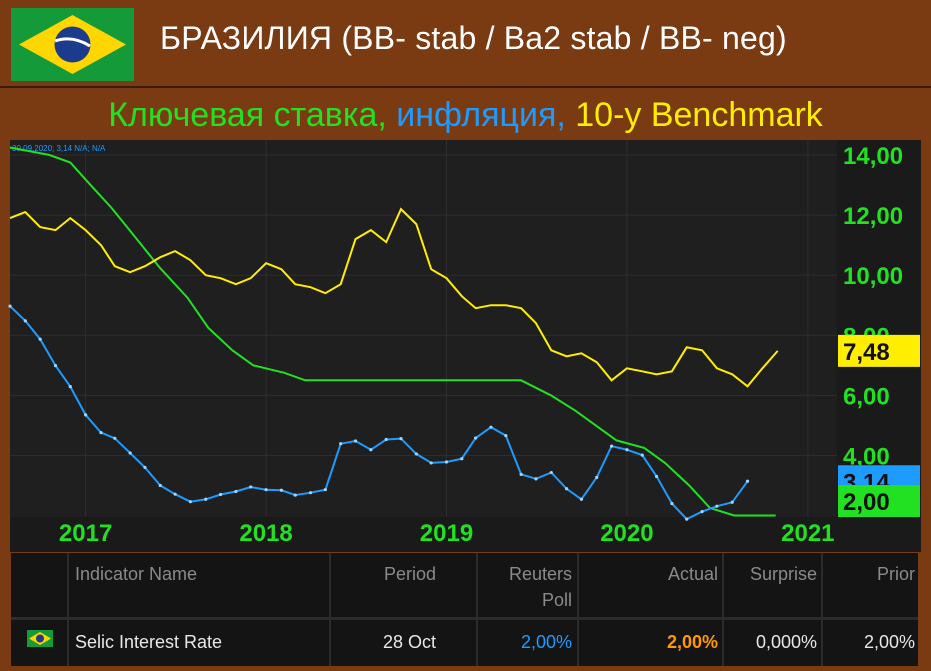  What do you see at coordinates (464, 618) in the screenshot?
I see `table-header-divider` at bounding box center [464, 618].